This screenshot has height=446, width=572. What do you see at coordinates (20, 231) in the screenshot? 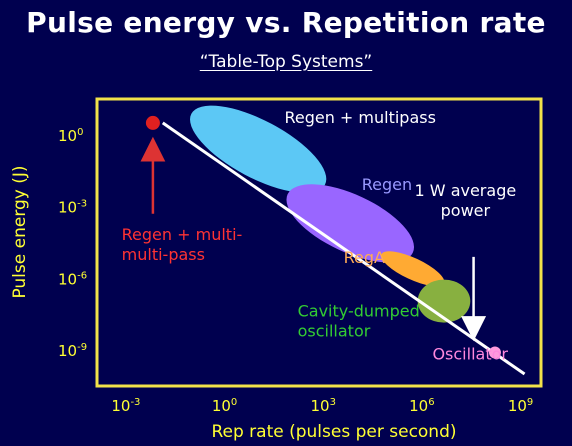
I see `y-axis-label: Pulse energy (J)` at bounding box center [20, 231].